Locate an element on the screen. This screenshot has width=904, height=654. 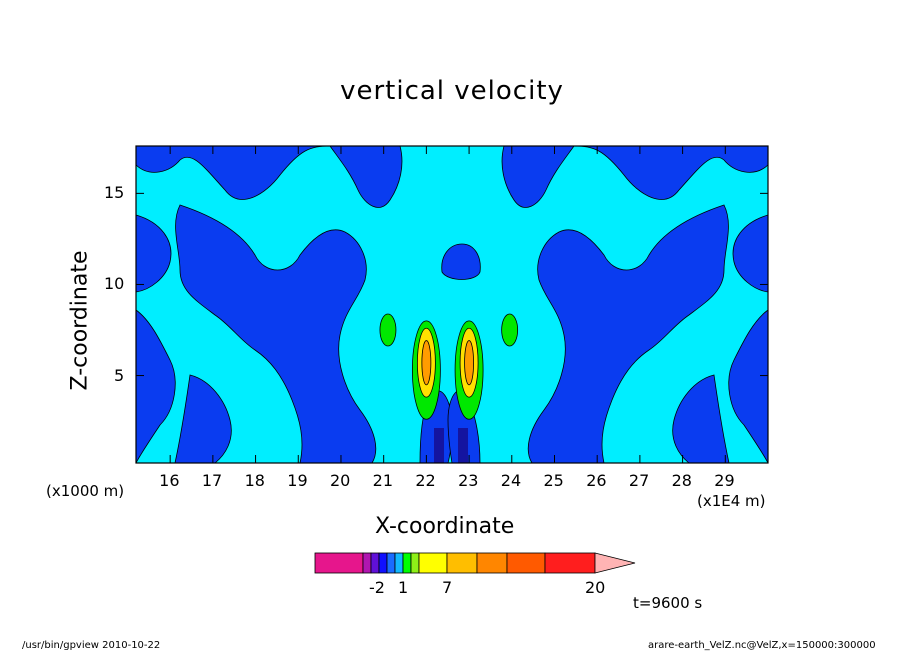
y-axis-label: Z-coordinate is located at coordinates (80, 320).